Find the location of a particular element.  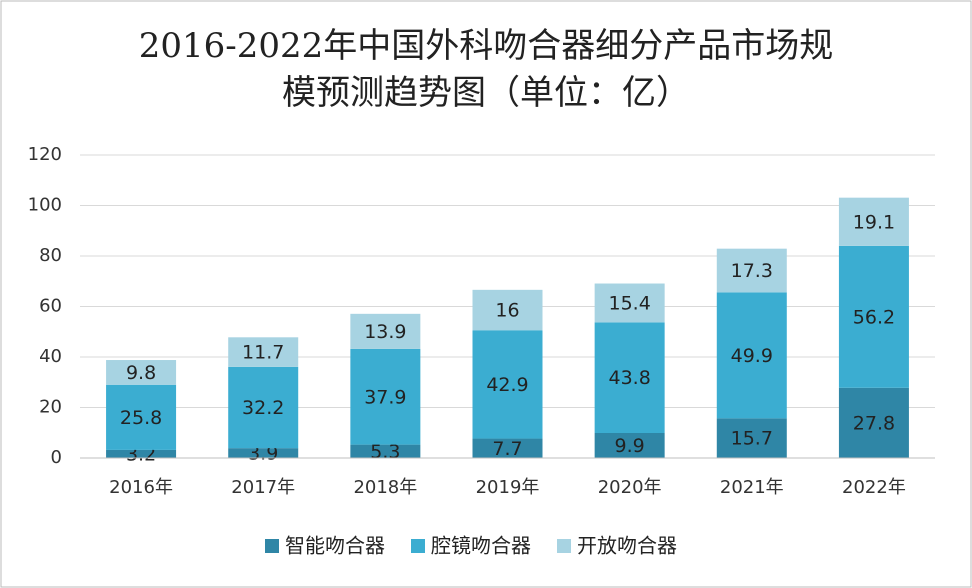

value-label: 11.7 is located at coordinates (263, 353).